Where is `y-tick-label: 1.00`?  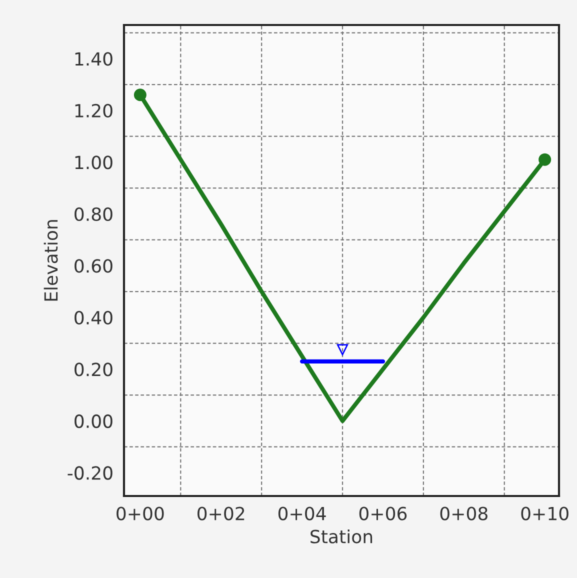 y-tick-label: 1.00 is located at coordinates (93, 163).